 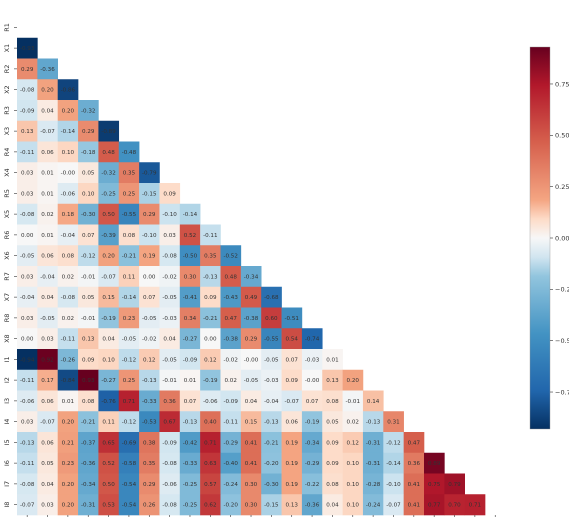 What do you see at coordinates (210, 235) in the screenshot?
I see `heatmap-cell-R6-X5` at bounding box center [210, 235].